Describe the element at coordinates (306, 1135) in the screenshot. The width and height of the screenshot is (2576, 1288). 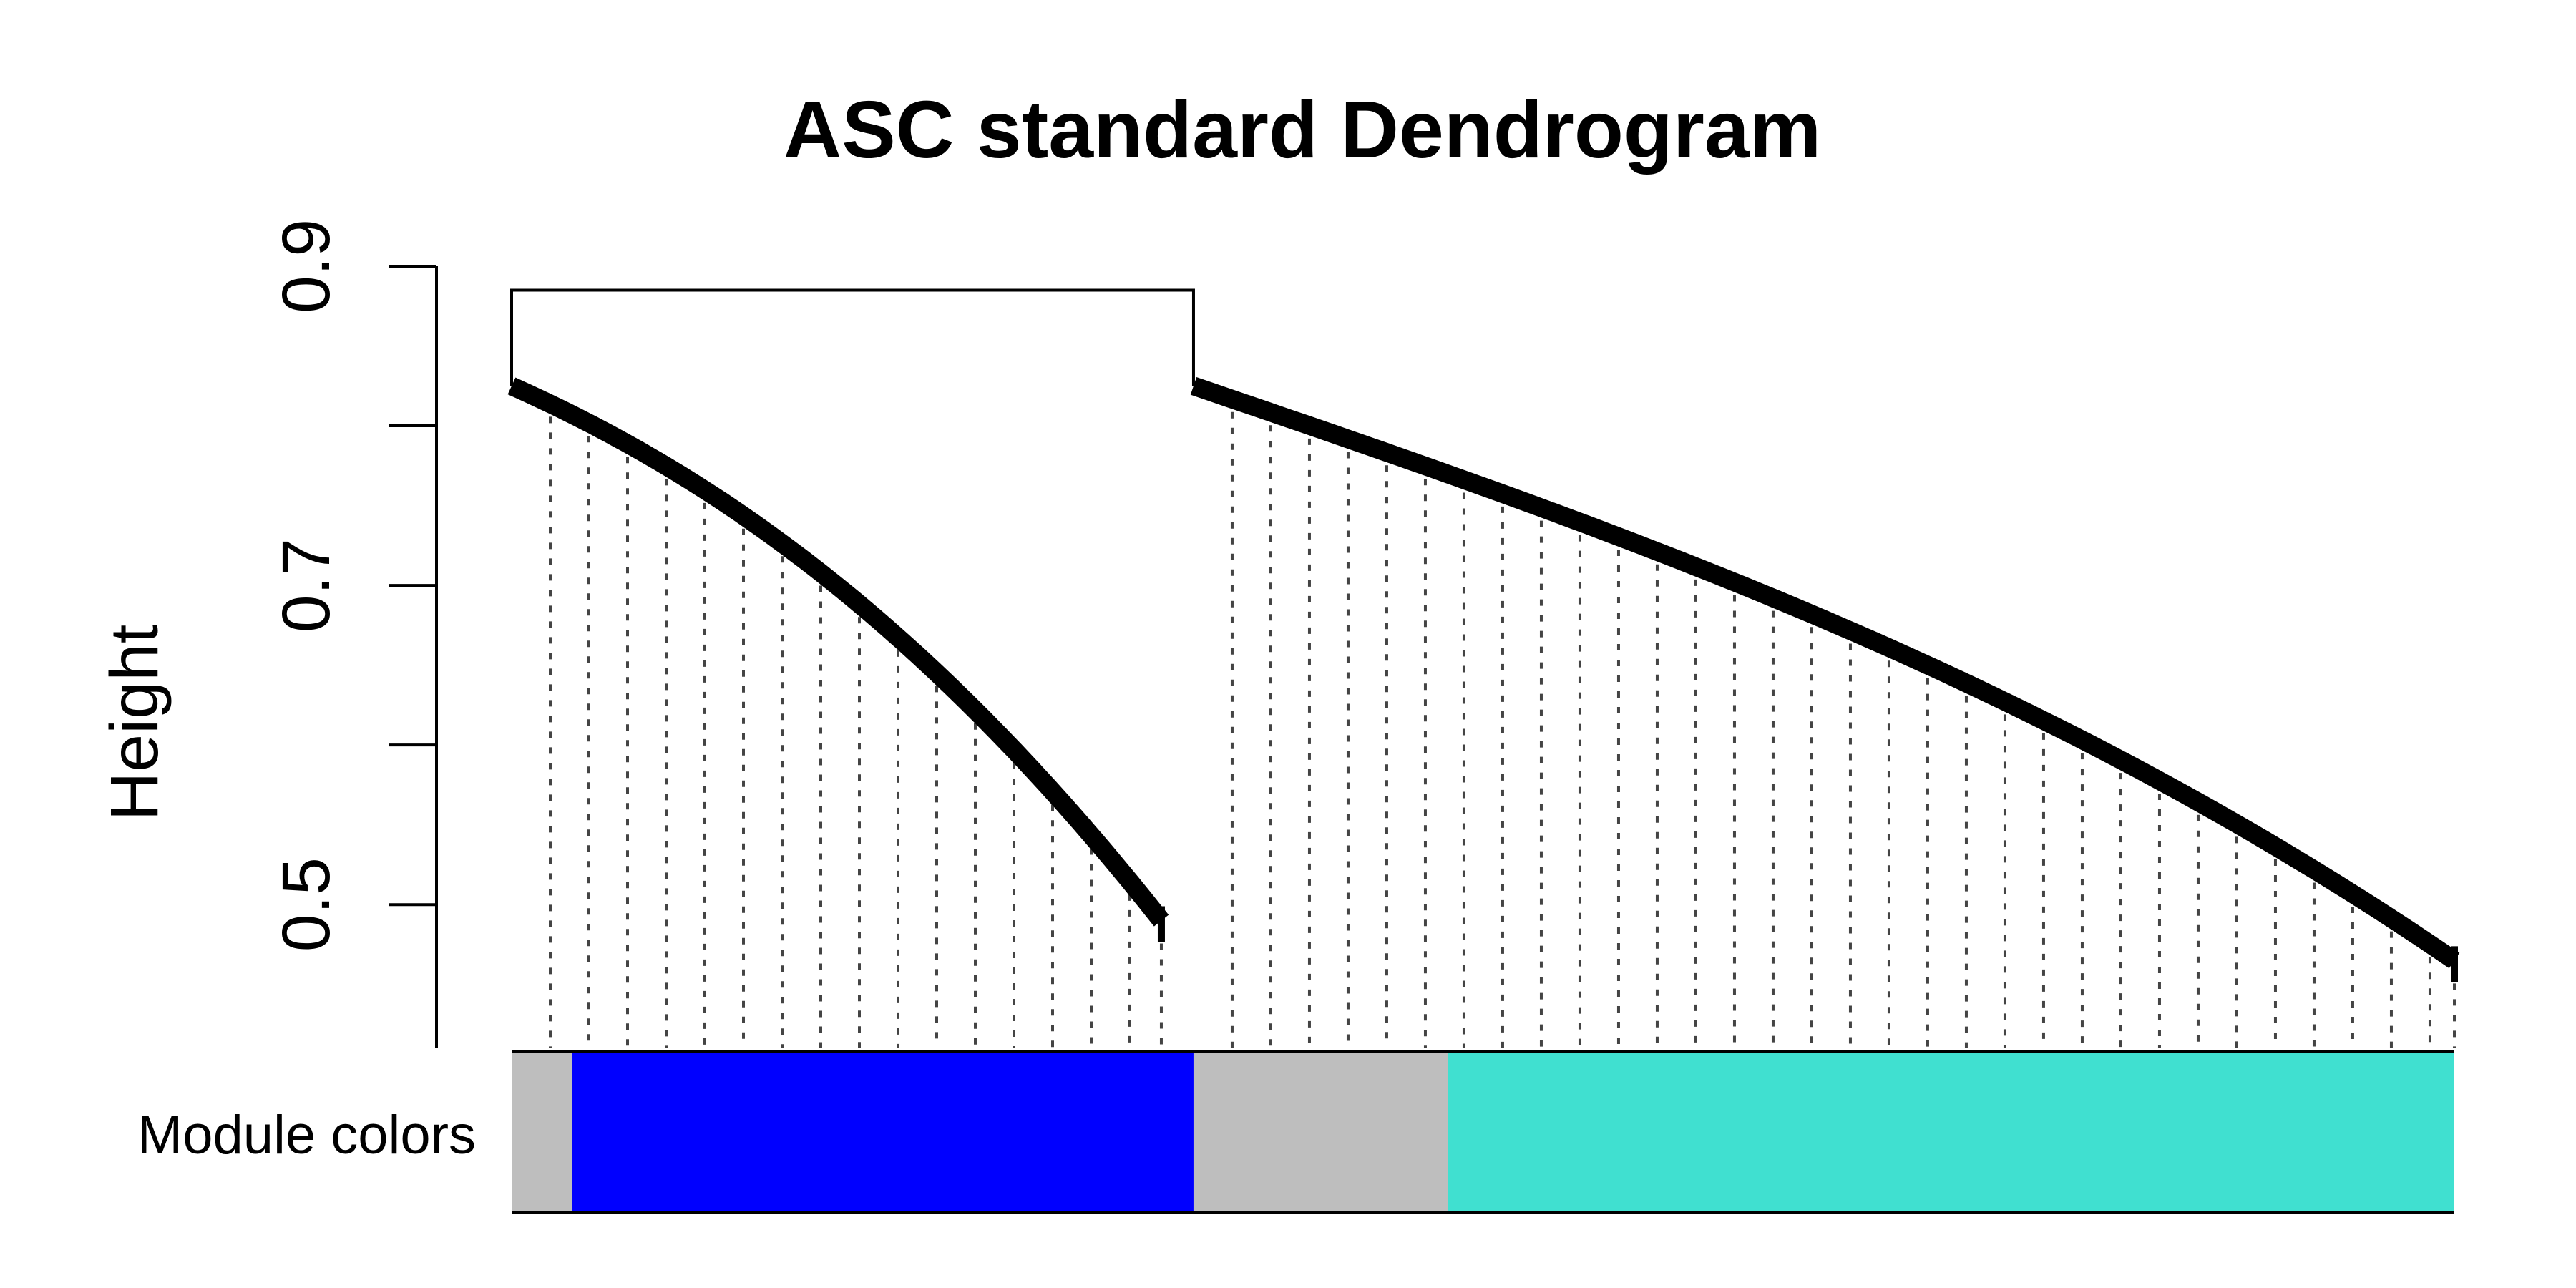
I see `module-colors-label: Module colors` at that location.